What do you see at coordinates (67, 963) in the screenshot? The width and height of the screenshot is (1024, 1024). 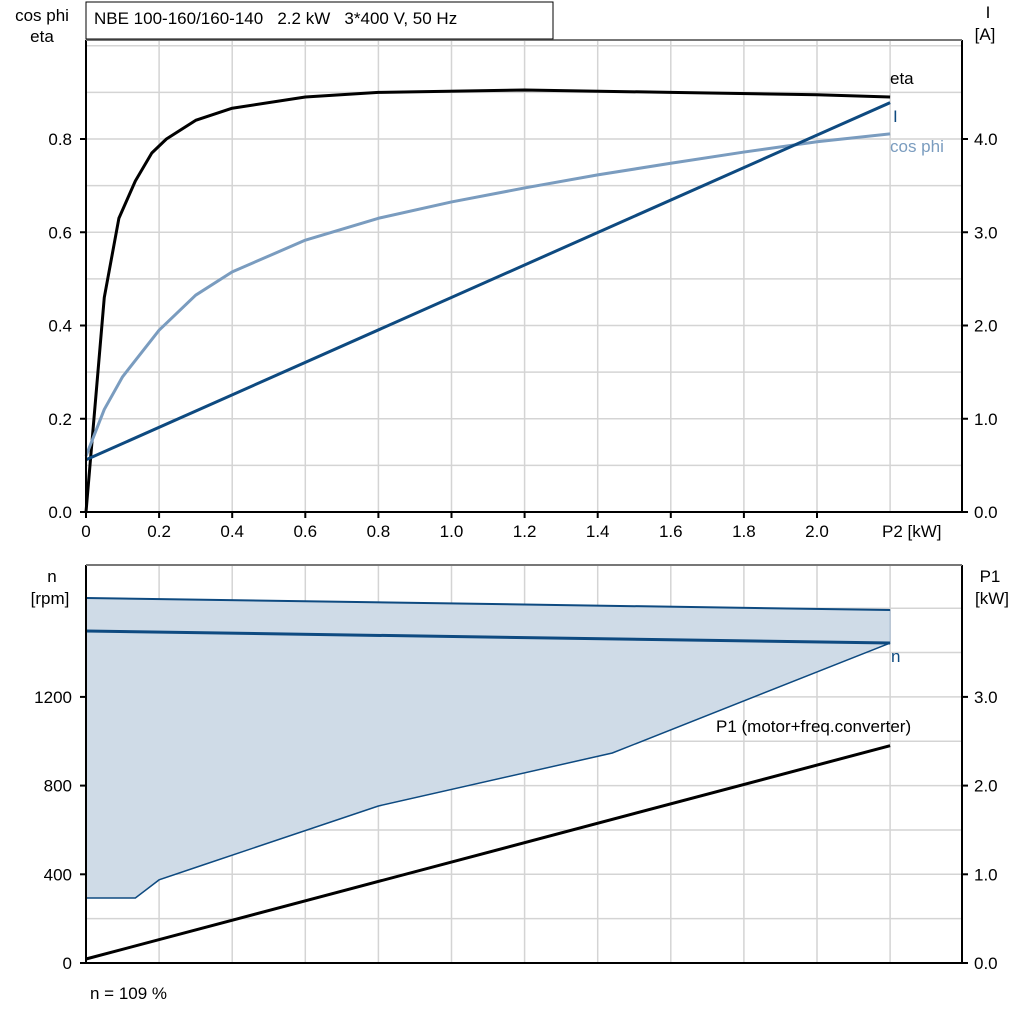 I see `y-tick-label-left: 0` at bounding box center [67, 963].